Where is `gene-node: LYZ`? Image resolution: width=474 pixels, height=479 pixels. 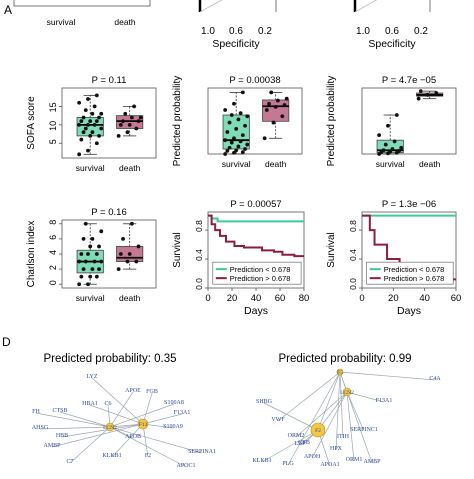
gene-node: LYZ is located at coordinates (91, 377).